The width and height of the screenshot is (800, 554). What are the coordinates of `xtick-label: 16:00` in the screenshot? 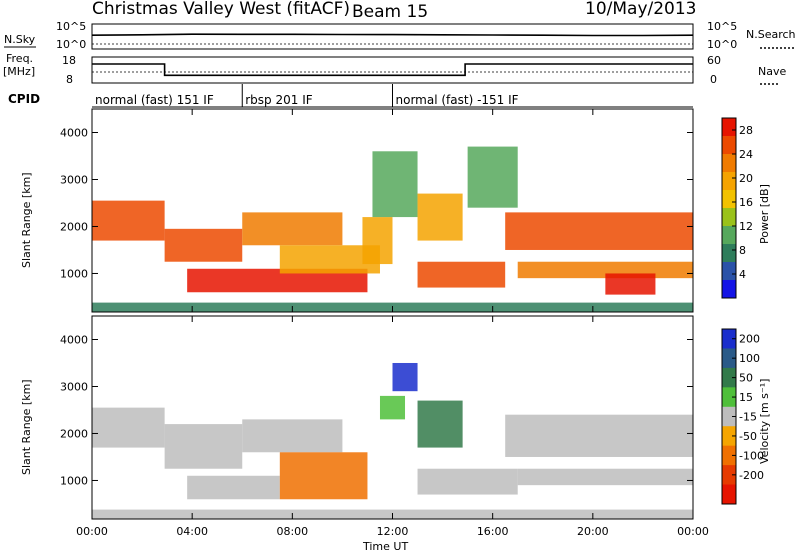 It's located at (493, 531).